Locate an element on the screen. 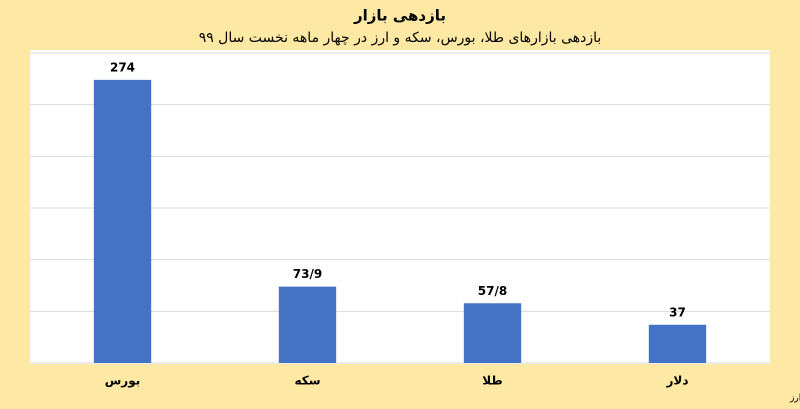 The width and height of the screenshot is (800, 409). data-label: 37 is located at coordinates (677, 312).